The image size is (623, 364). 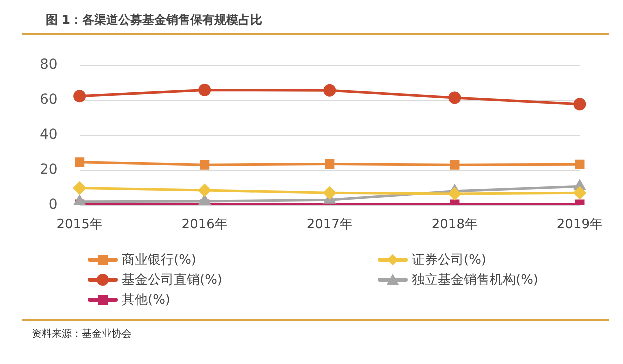 I want to click on y-tick-label: 60, so click(x=49, y=100).